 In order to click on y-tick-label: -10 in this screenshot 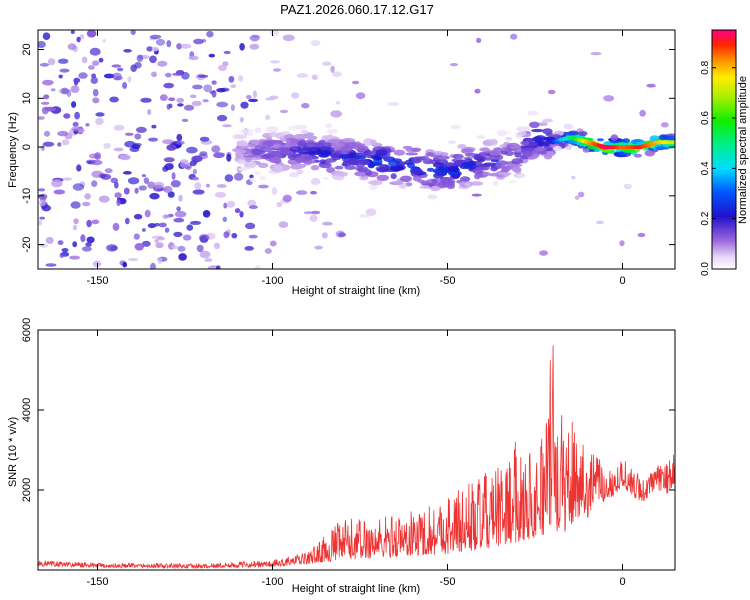, I will do `click(27, 196)`.